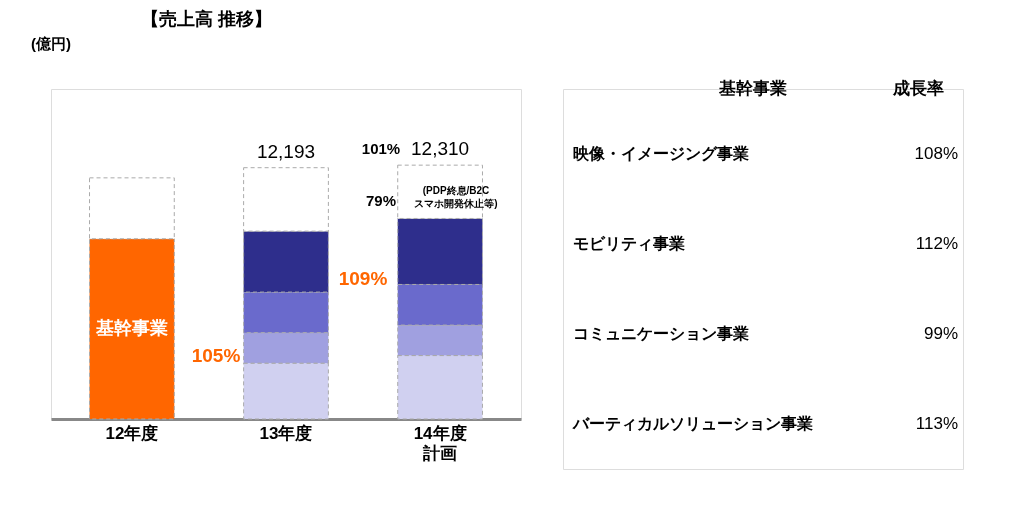 Image resolution: width=1030 pixels, height=521 pixels. Describe the element at coordinates (363, 279) in the screenshot. I see `annotation: 109%` at that location.